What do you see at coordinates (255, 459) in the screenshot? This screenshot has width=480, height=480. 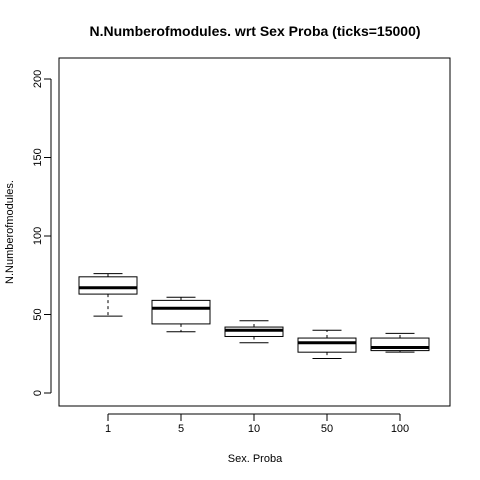 I see `x-axis-label: Sex. Proba` at bounding box center [255, 459].